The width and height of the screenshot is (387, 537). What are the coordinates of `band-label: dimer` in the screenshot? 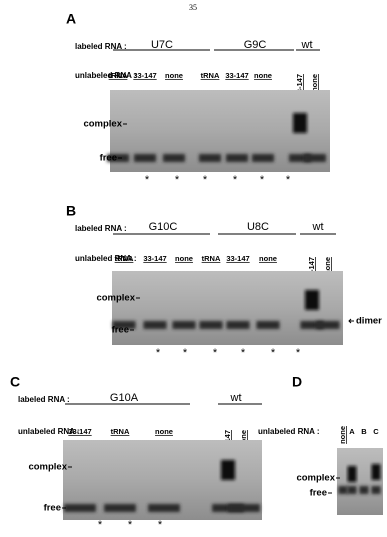 It's located at (369, 321).